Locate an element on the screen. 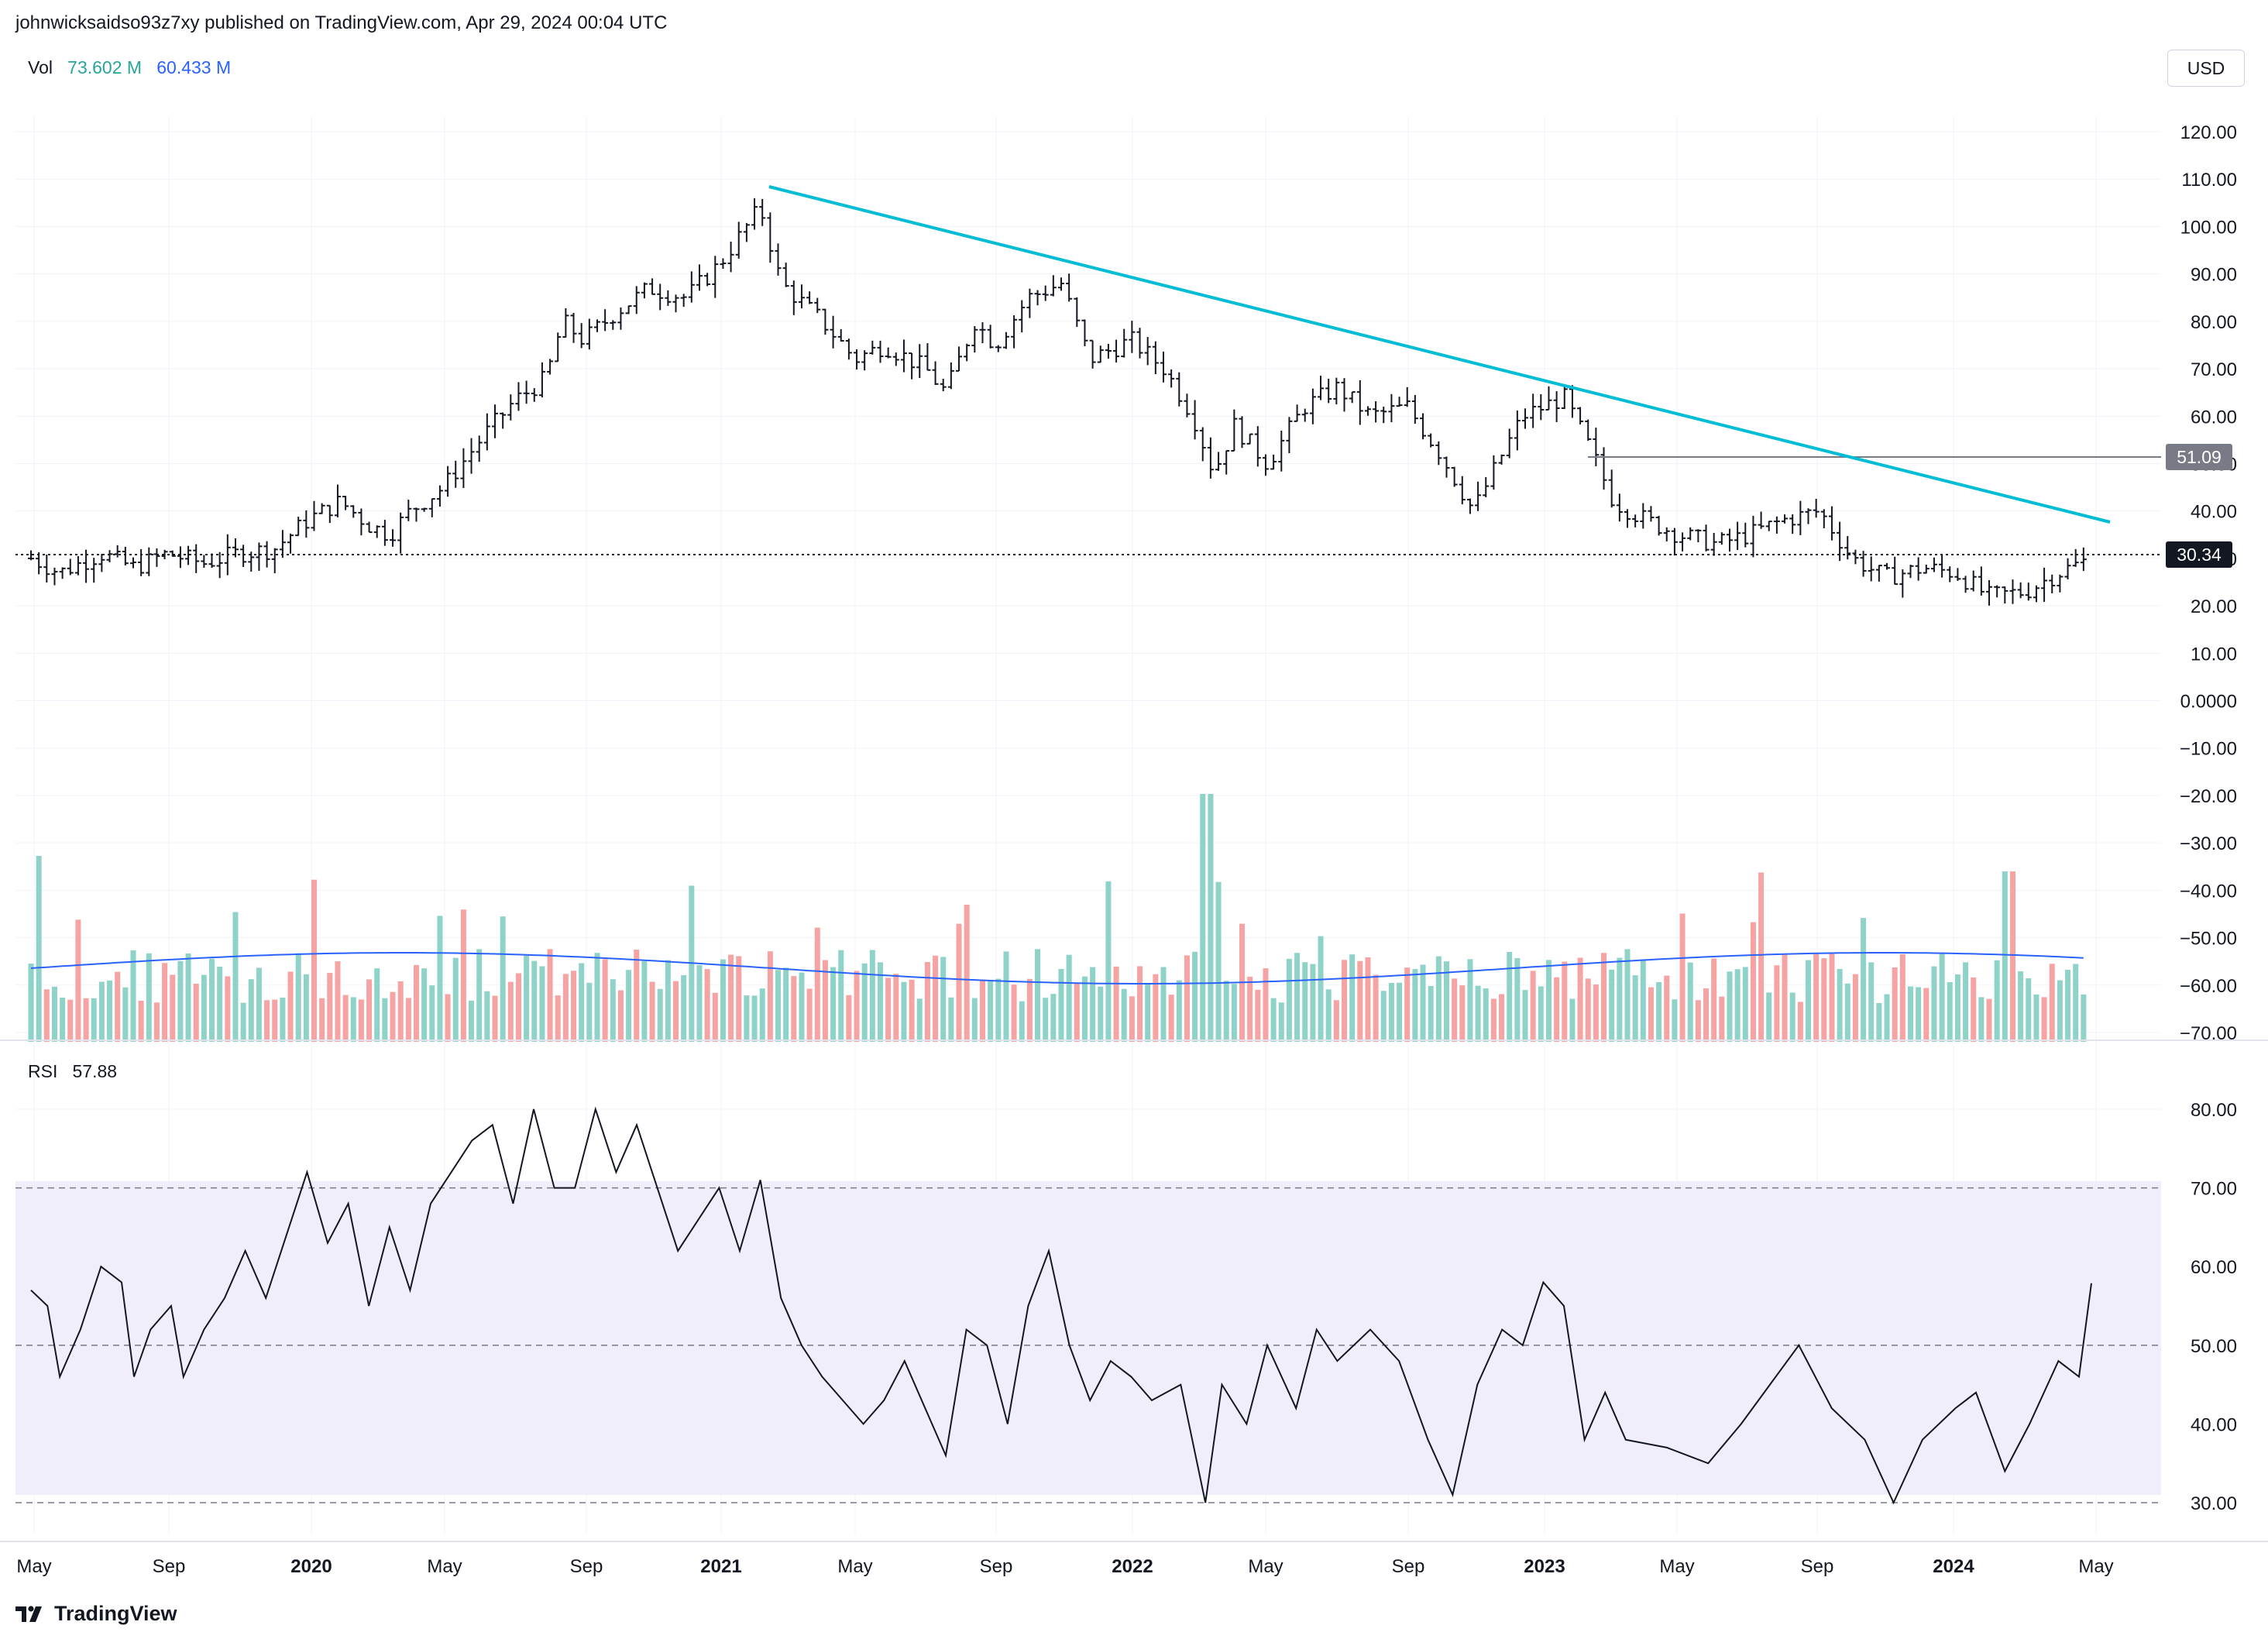 This screenshot has width=2268, height=1639. rsi-tick-label: 60.00 is located at coordinates (2214, 1267).